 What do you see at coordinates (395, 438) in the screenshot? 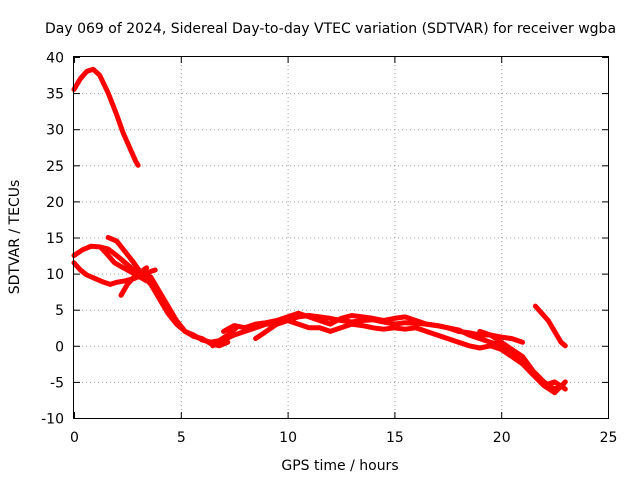
I see `x-tick-label: 15` at bounding box center [395, 438].